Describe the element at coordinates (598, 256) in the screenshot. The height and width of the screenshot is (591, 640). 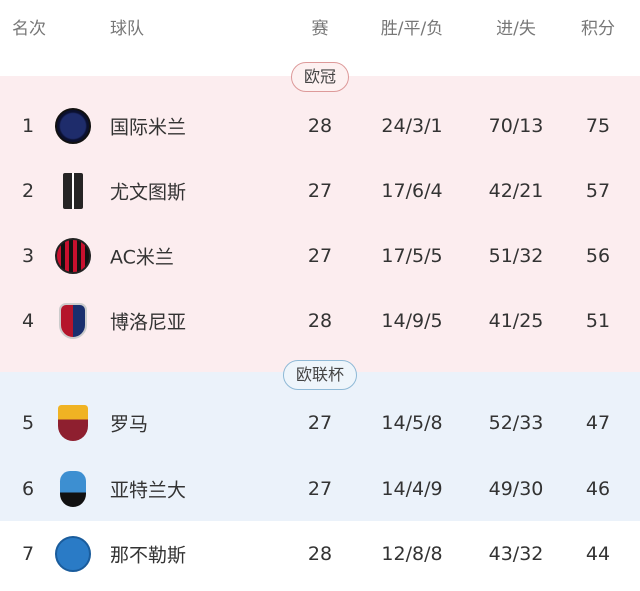
I see `points: 56` at that location.